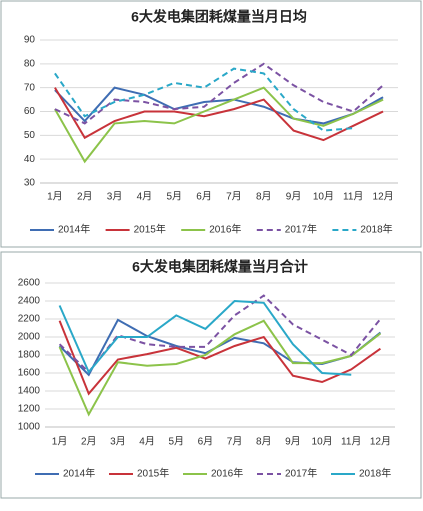 The height and width of the screenshot is (511, 423). Describe the element at coordinates (30, 40) in the screenshot. I see `y-tick-label: 90` at that location.